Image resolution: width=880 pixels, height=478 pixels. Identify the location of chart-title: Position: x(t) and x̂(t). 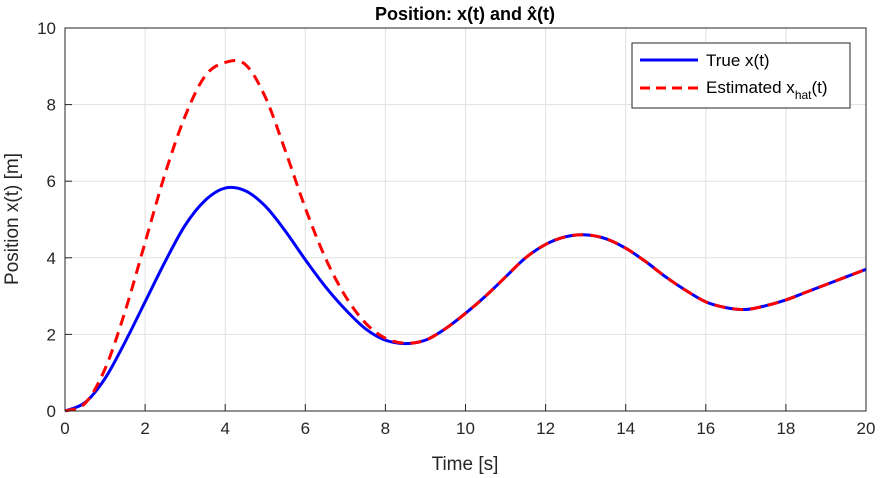
(465, 14).